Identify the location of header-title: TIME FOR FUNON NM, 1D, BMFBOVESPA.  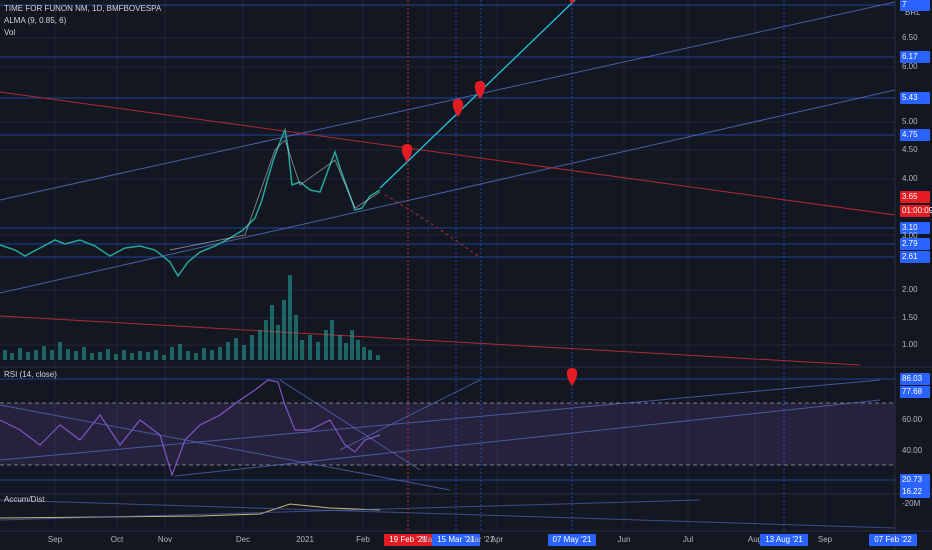
(83, 8).